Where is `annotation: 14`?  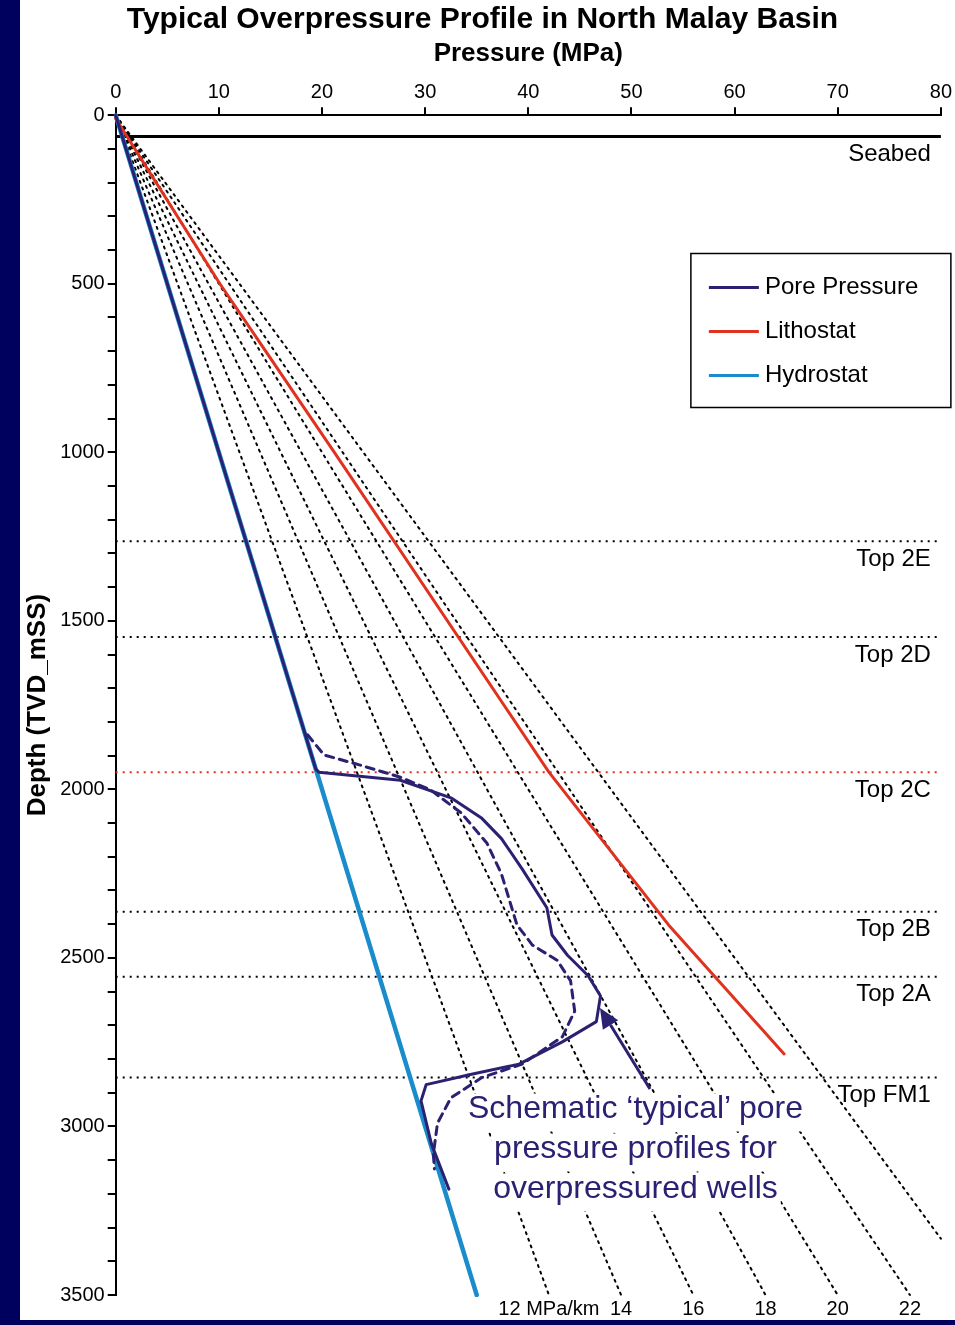
annotation: 14 is located at coordinates (621, 1307).